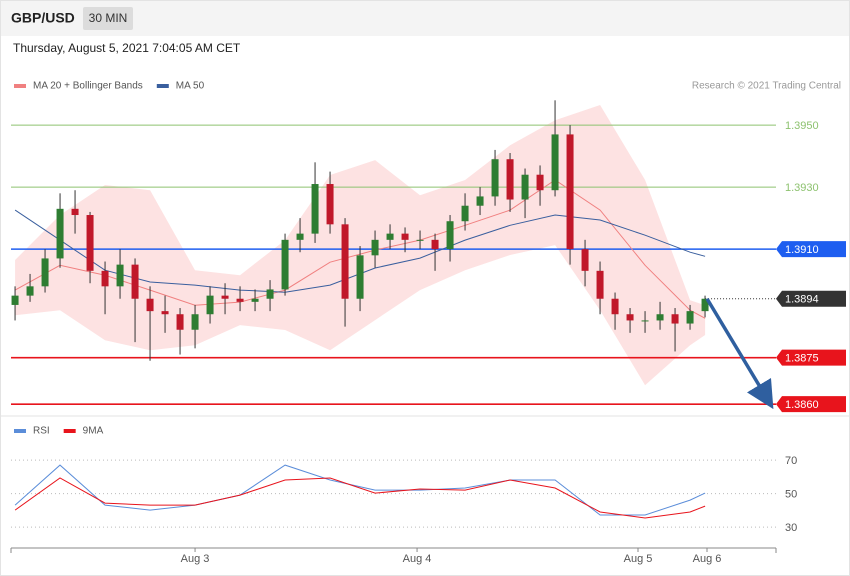  Describe the element at coordinates (791, 461) in the screenshot. I see `y-tick-label: 70` at that location.